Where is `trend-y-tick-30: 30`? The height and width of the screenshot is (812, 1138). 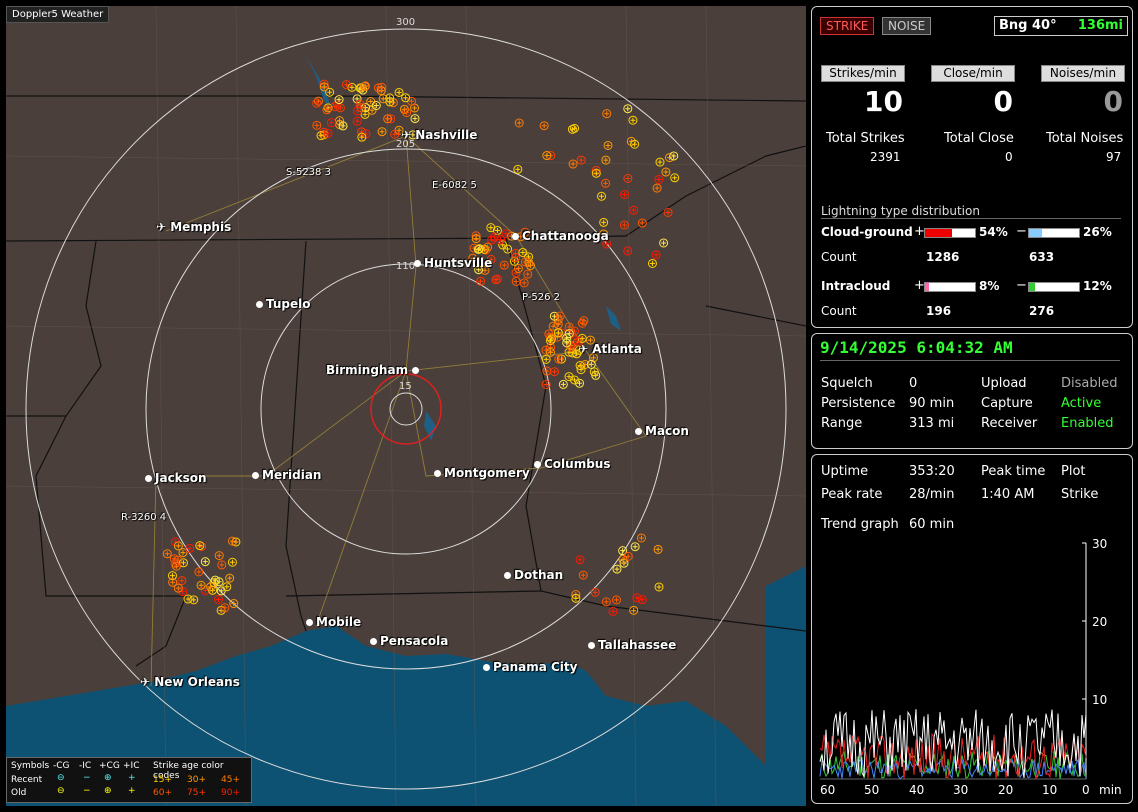
trend-y-tick-30: 30 is located at coordinates (1100, 544).